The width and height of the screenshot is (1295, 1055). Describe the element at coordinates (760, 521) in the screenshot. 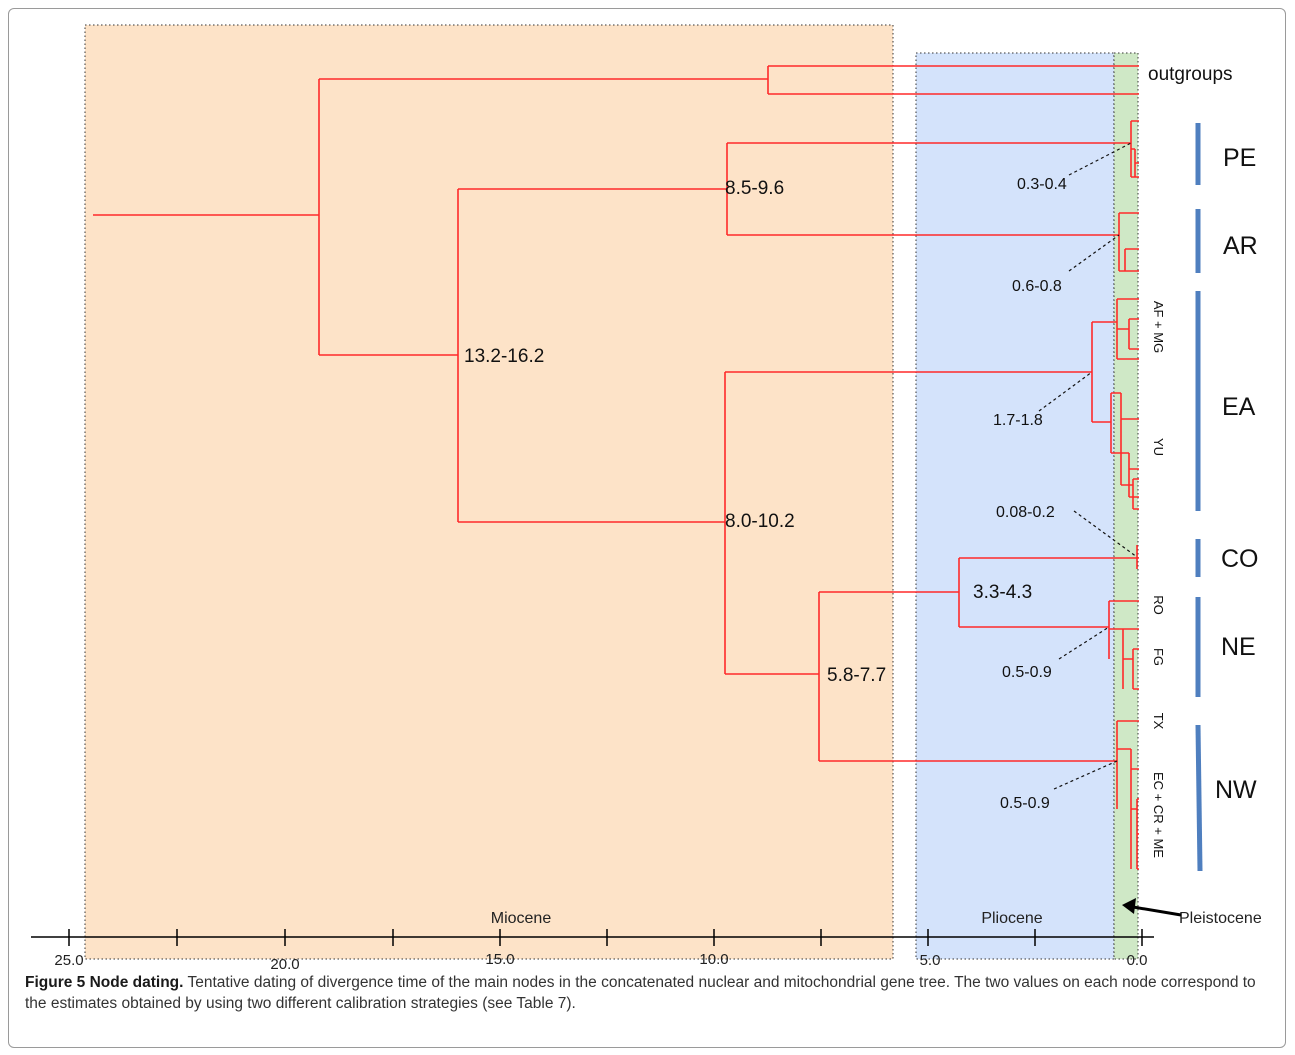

I see `node-age-n3: 8.0-10.2` at that location.